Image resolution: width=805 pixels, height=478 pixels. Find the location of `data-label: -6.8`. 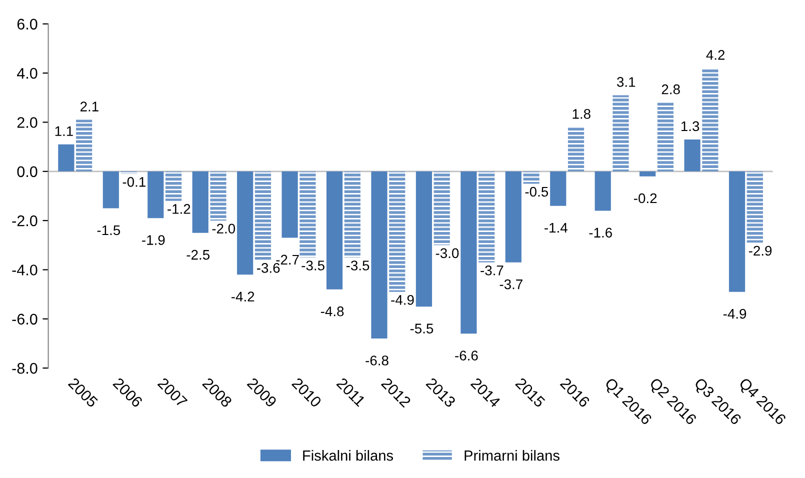

data-label: -6.8 is located at coordinates (377, 361).